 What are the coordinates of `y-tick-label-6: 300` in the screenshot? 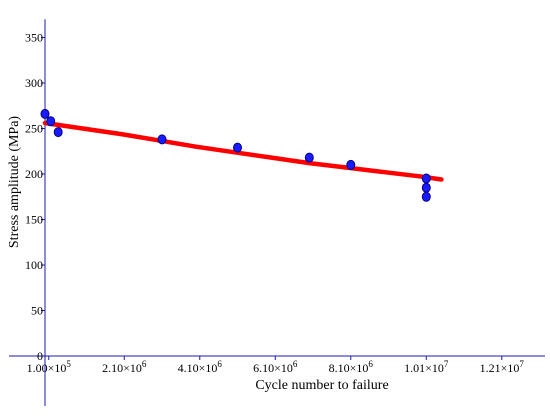 It's located at (34, 83).